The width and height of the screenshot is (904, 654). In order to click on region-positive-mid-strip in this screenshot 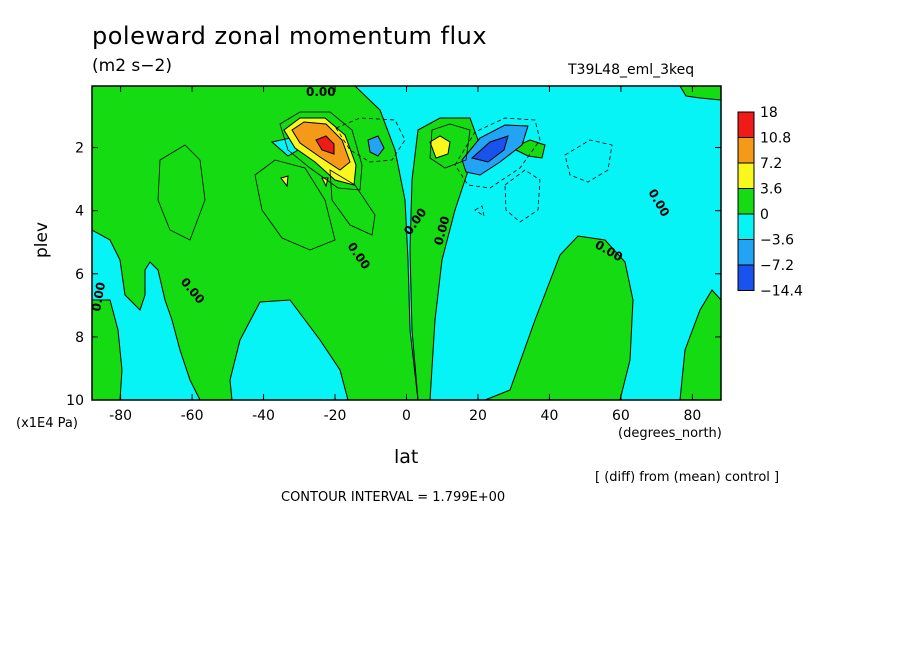, I will do `click(444, 258)`.